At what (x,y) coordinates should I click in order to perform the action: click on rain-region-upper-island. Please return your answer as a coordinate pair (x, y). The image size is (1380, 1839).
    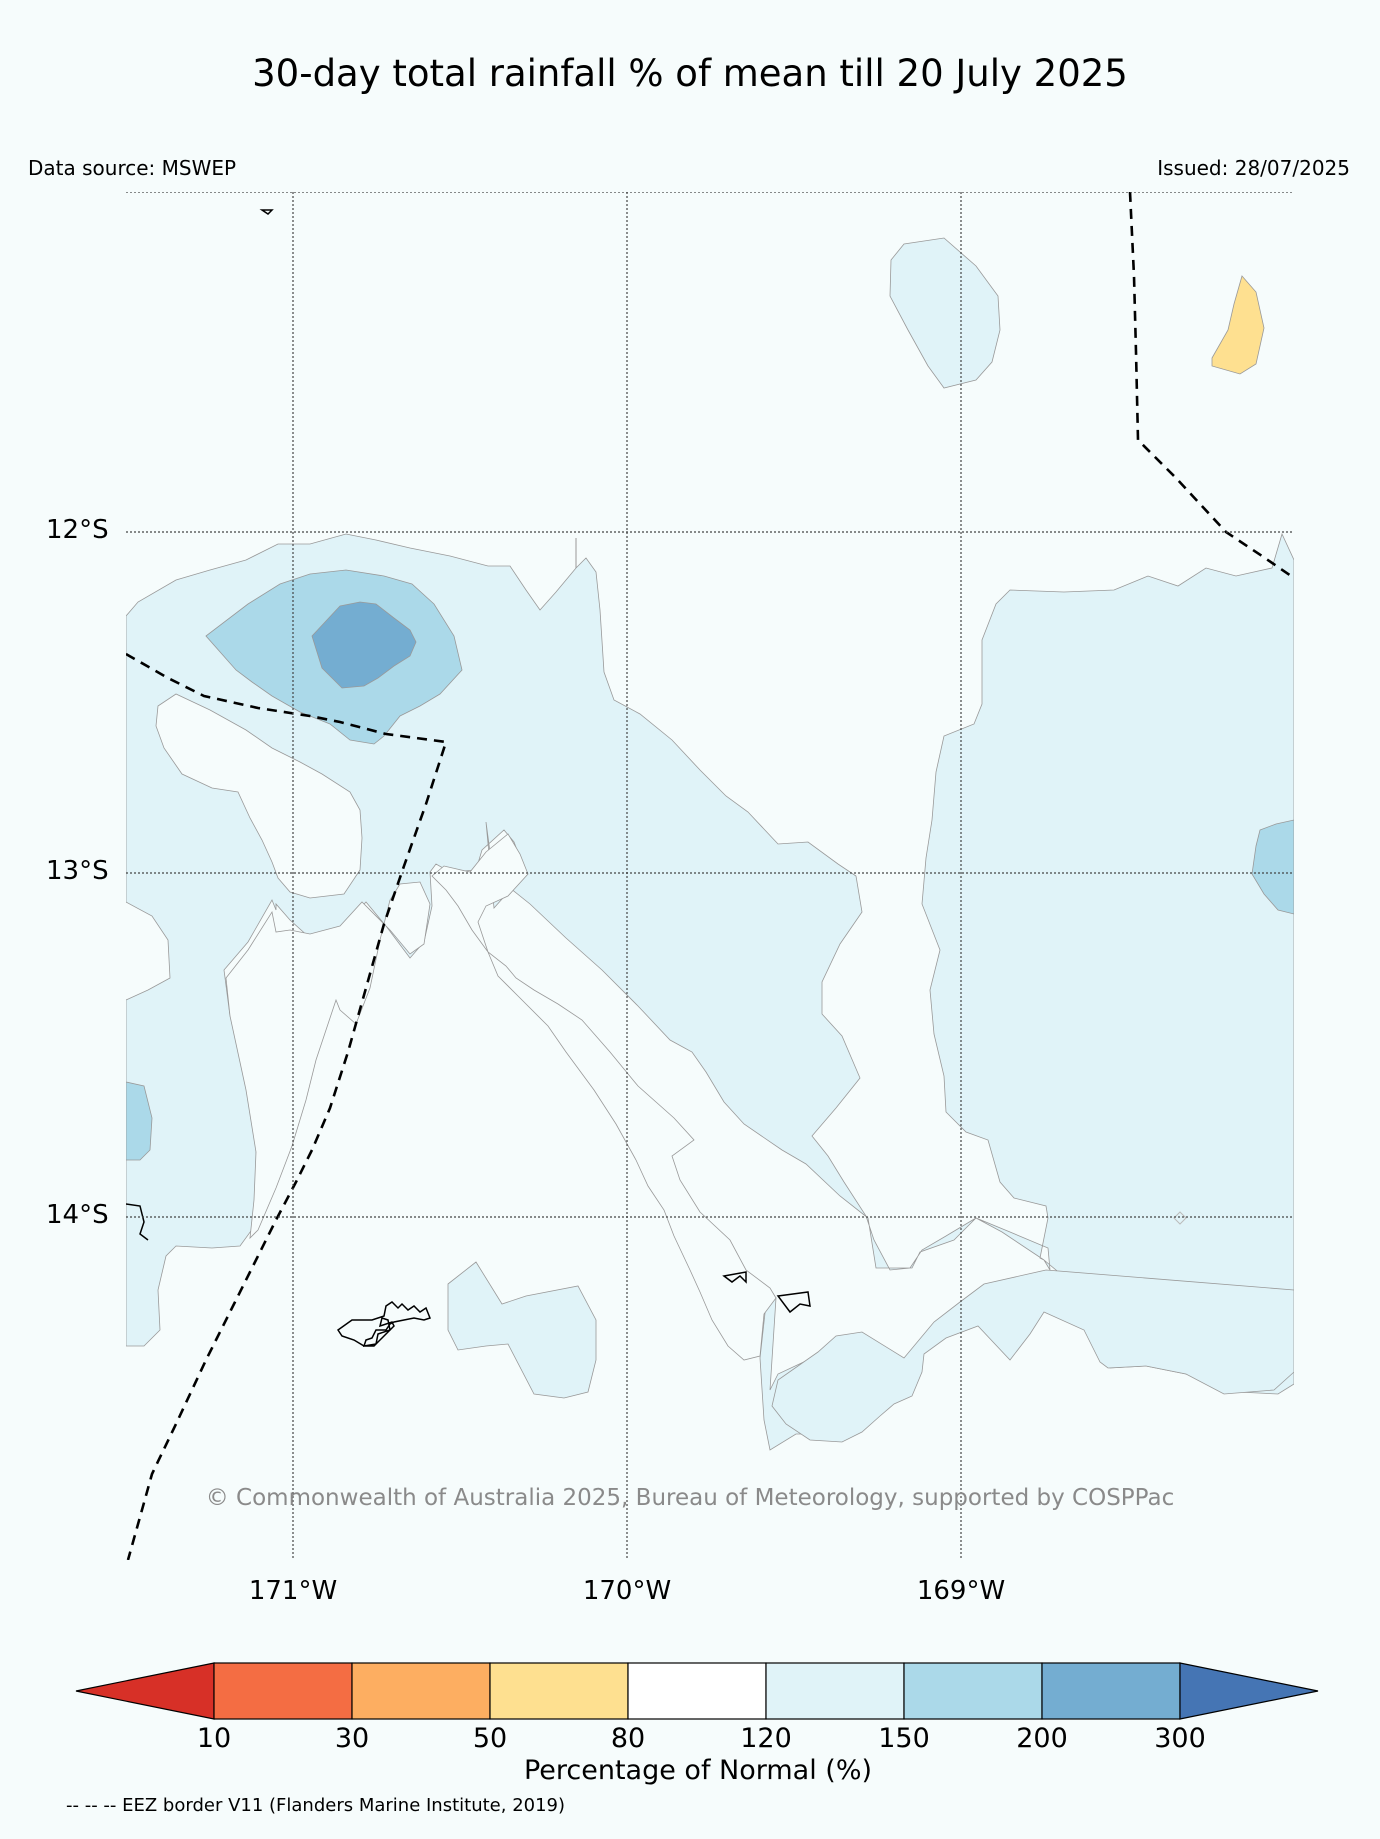
    Looking at the image, I should click on (945, 313).